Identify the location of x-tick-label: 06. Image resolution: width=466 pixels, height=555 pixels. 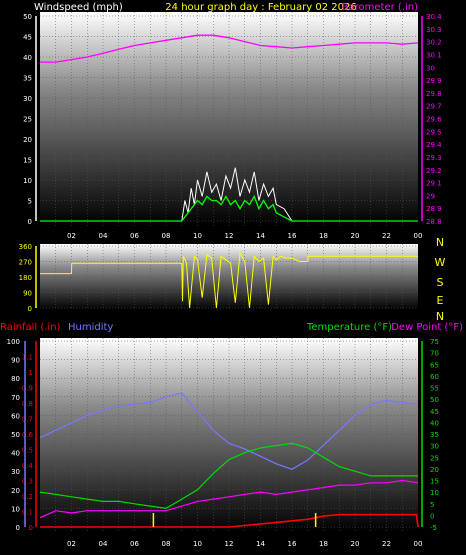
(134, 236).